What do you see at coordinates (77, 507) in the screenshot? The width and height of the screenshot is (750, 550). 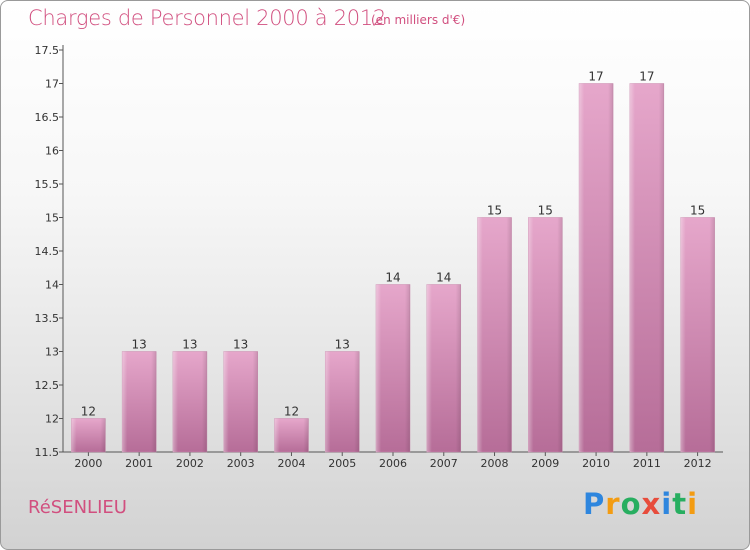 I see `commune-name: RéSENLIEU` at bounding box center [77, 507].